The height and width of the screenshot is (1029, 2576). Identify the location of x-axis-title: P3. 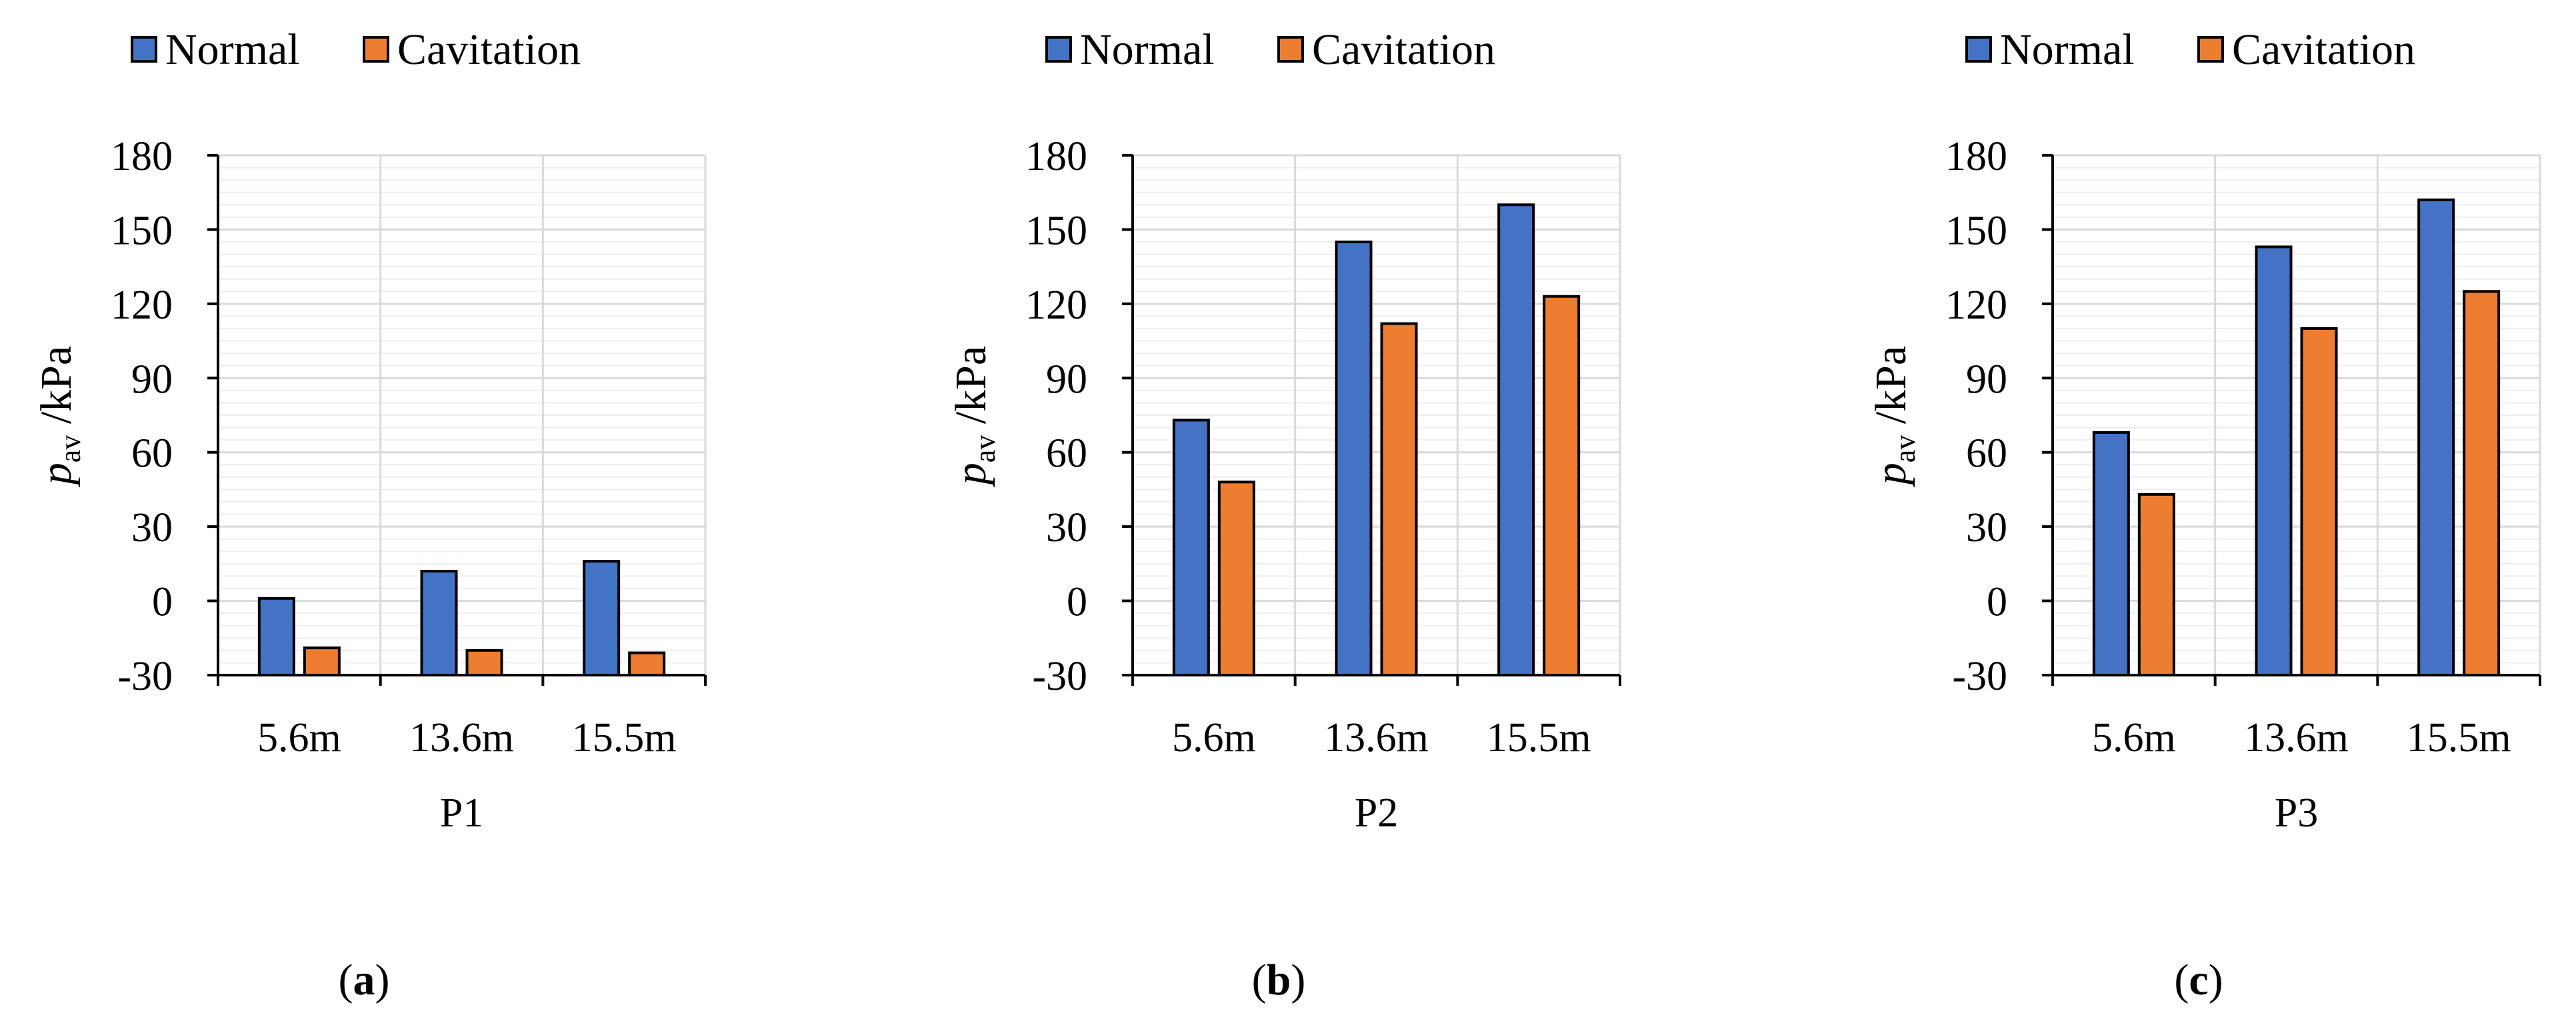
(2296, 813).